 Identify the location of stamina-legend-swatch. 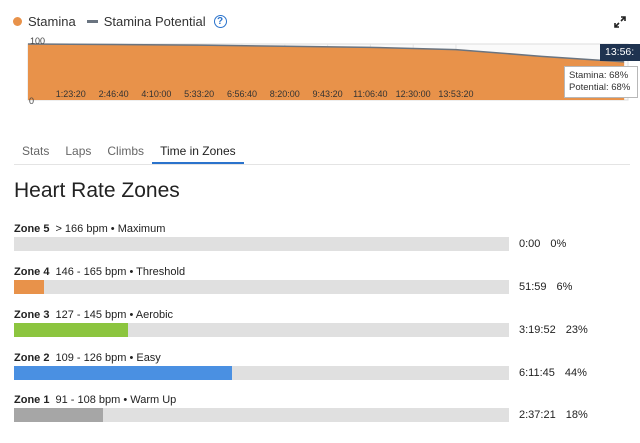
(17, 21).